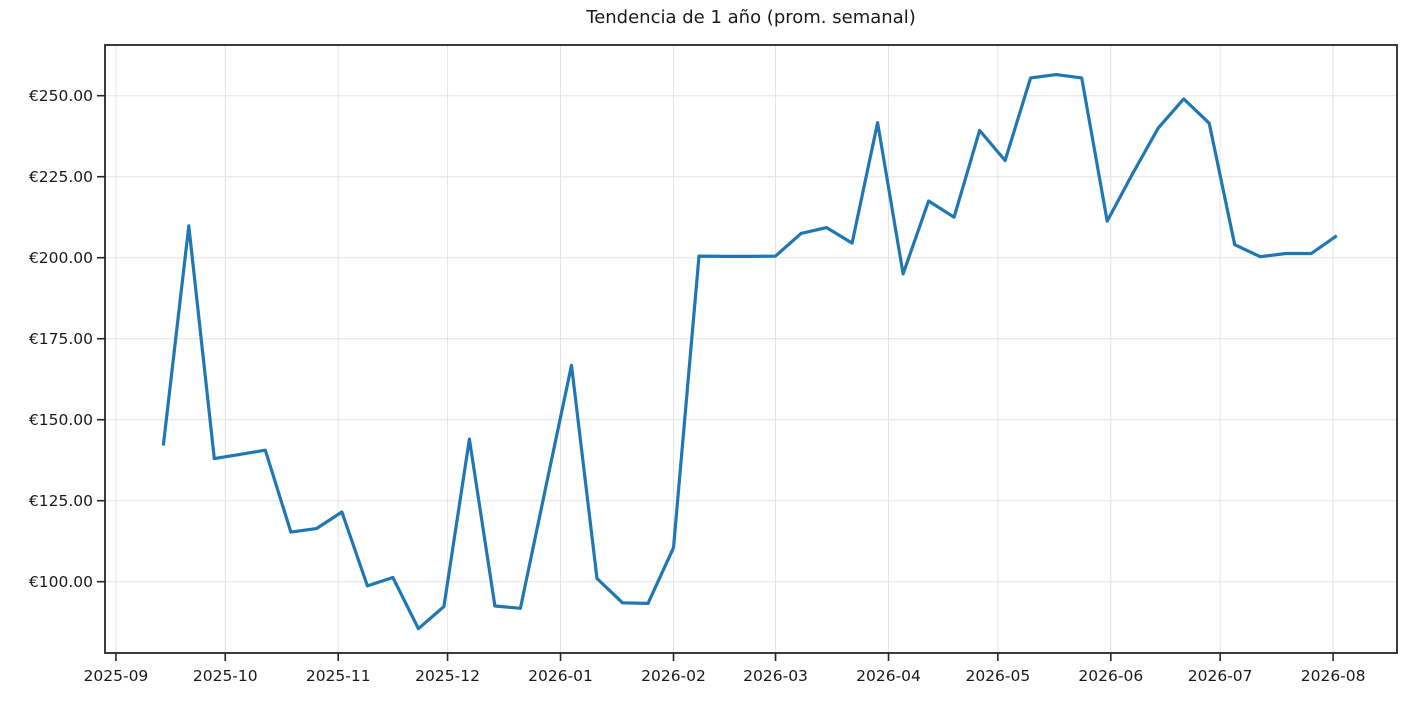  Describe the element at coordinates (560, 676) in the screenshot. I see `x-tick-label: 2026-01` at that location.